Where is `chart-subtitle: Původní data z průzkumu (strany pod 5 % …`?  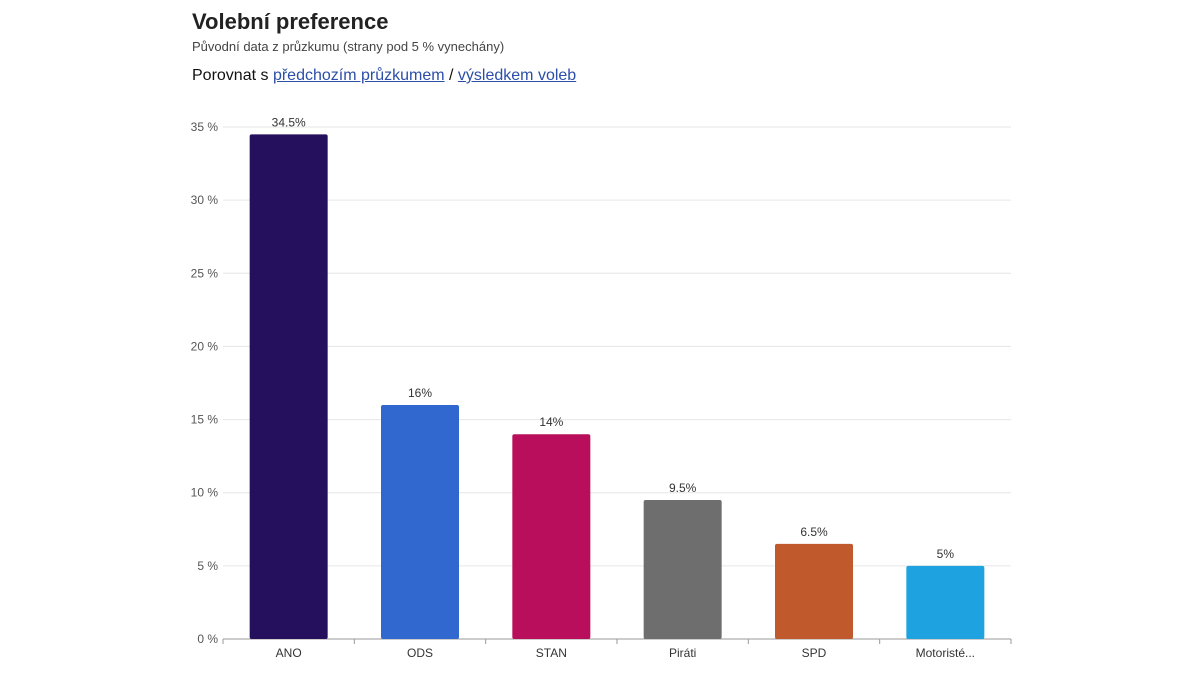 chart-subtitle: Původní data z průzkumu (strany pod 5 % … is located at coordinates (348, 46).